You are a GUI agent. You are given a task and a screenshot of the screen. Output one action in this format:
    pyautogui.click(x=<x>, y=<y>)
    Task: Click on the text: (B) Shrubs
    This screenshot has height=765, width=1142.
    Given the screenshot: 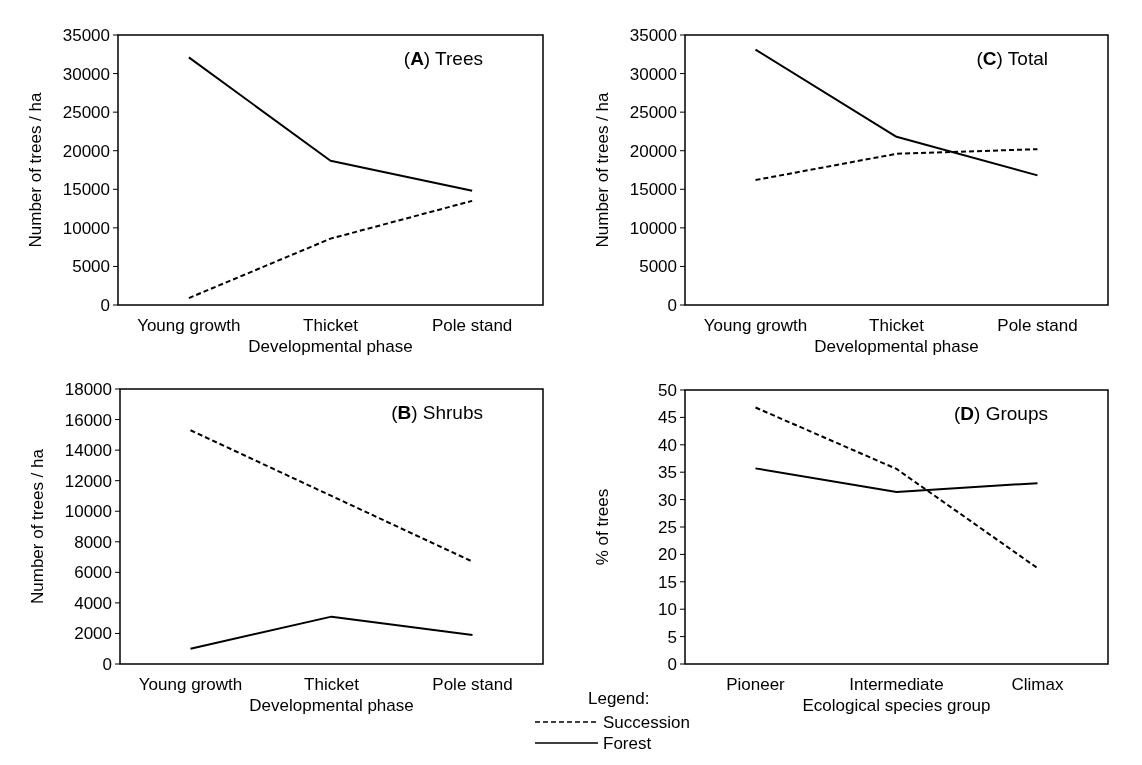 What is the action you would take?
    pyautogui.click(x=437, y=412)
    